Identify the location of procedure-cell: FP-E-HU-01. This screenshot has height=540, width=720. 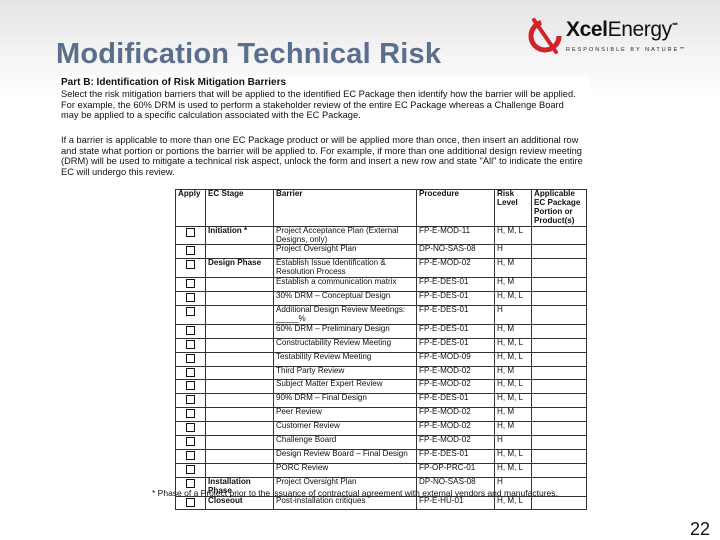
(455, 503).